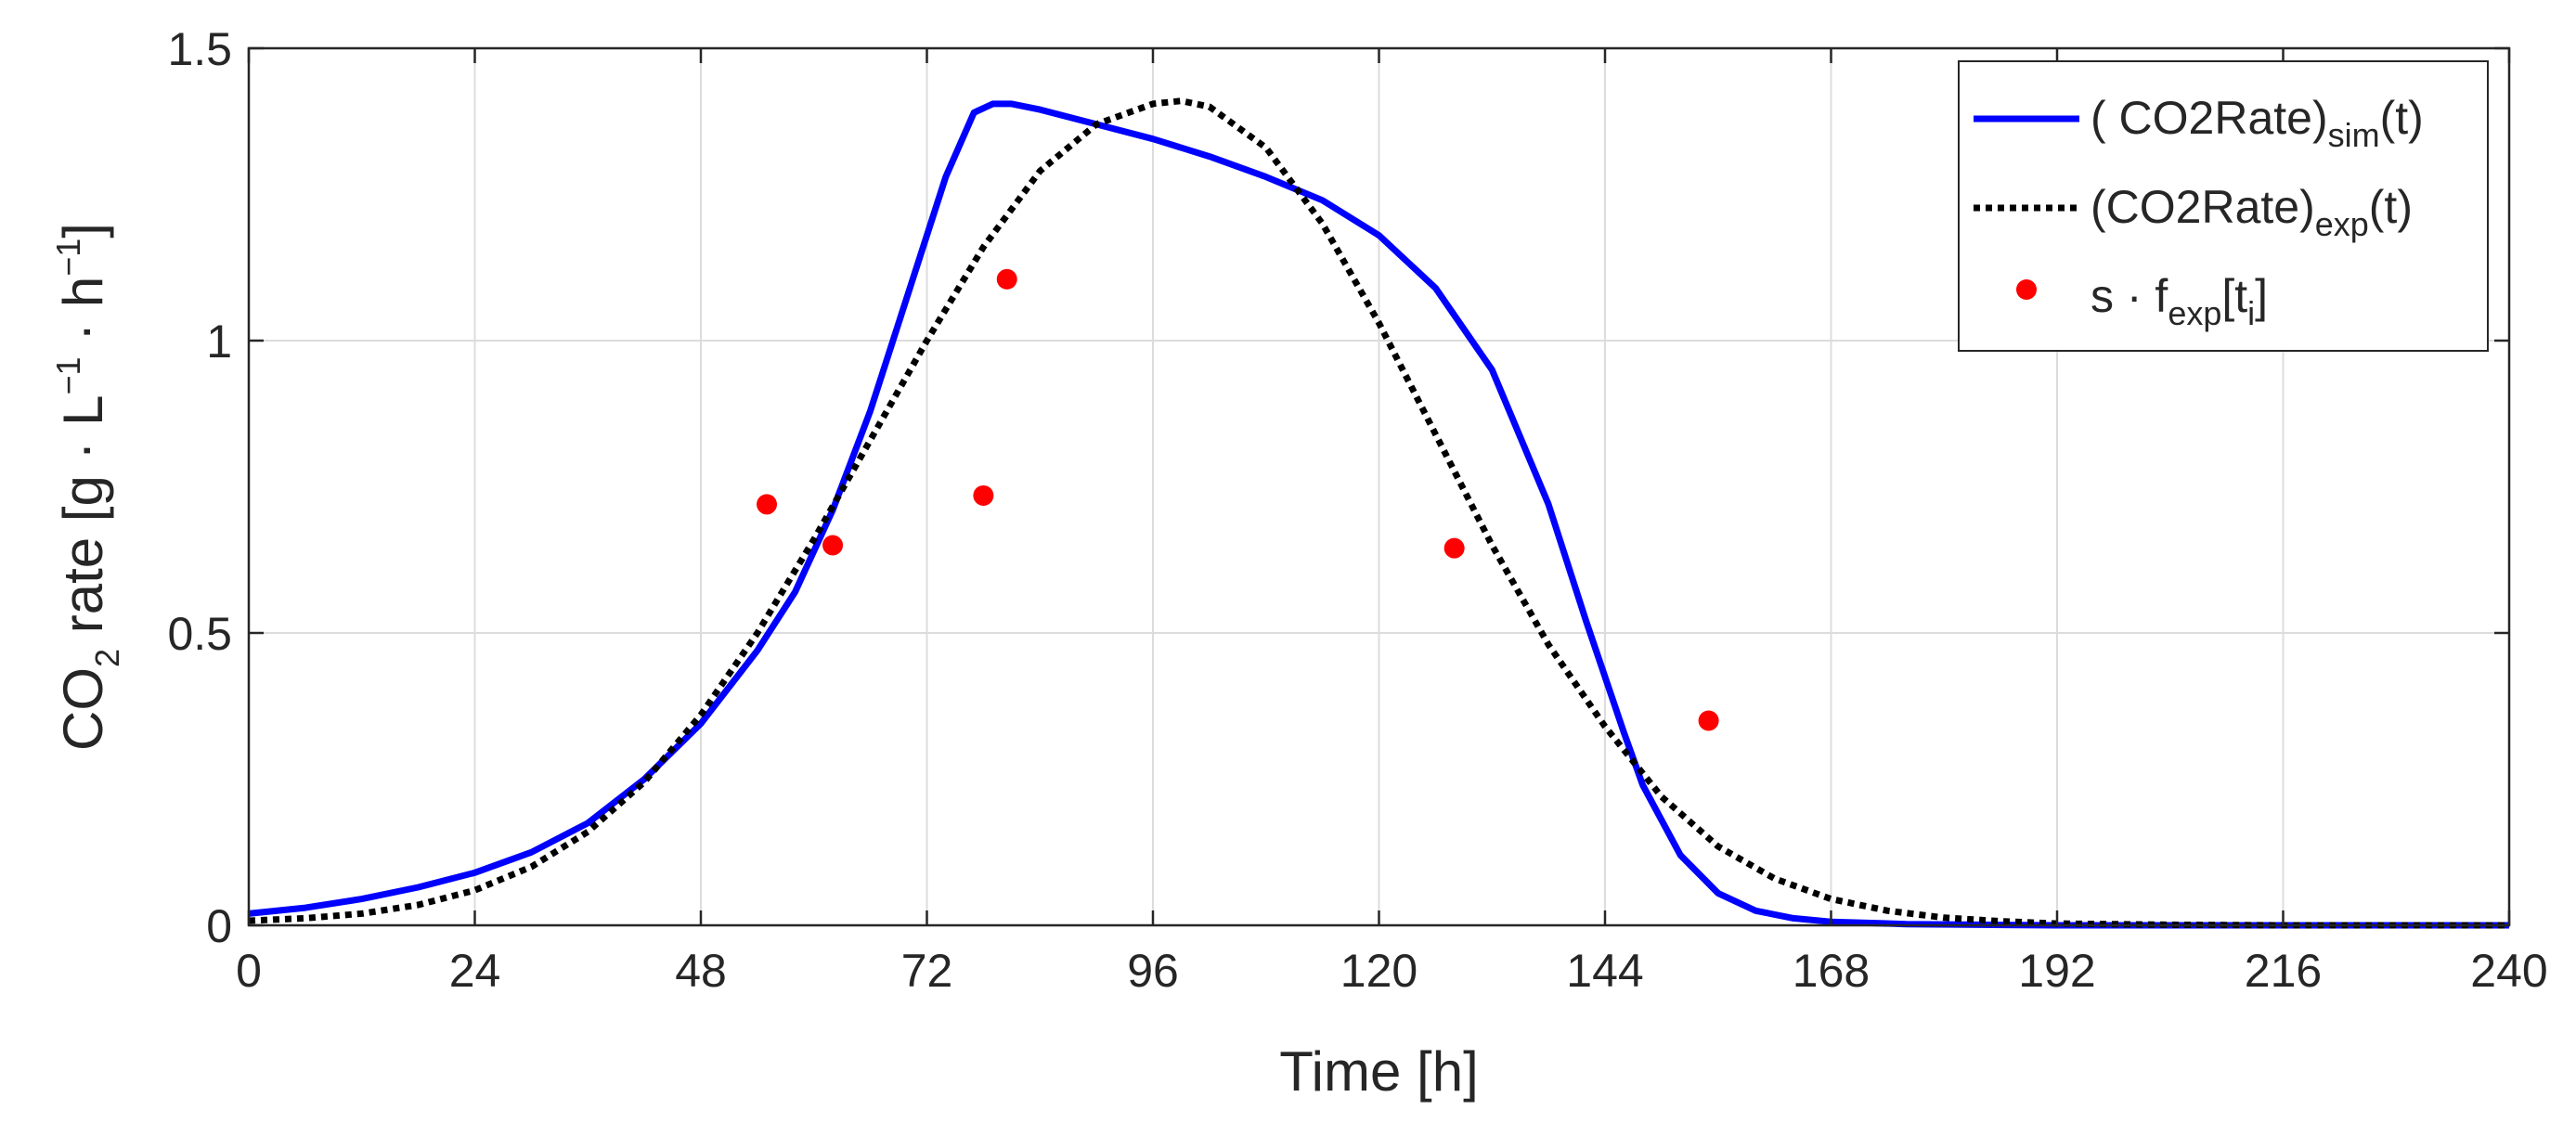 The width and height of the screenshot is (2576, 1123). I want to click on y-axis-label-mid2: · h, so click(83, 317).